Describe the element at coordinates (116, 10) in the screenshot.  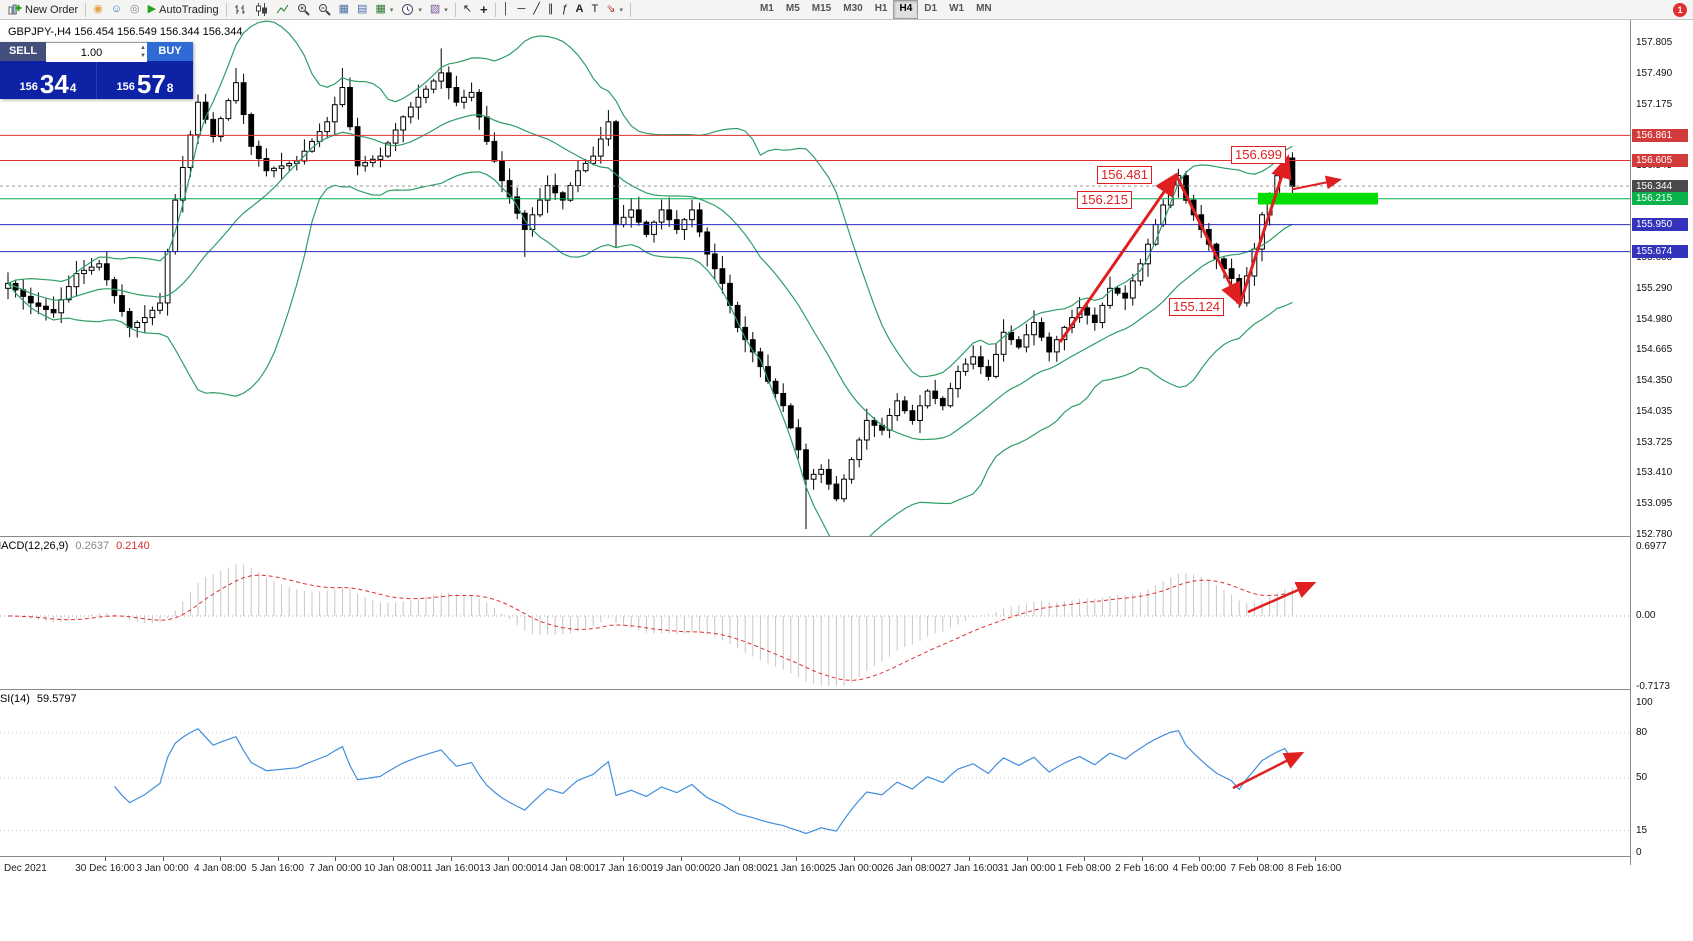
I see `profile-button: ☺` at that location.